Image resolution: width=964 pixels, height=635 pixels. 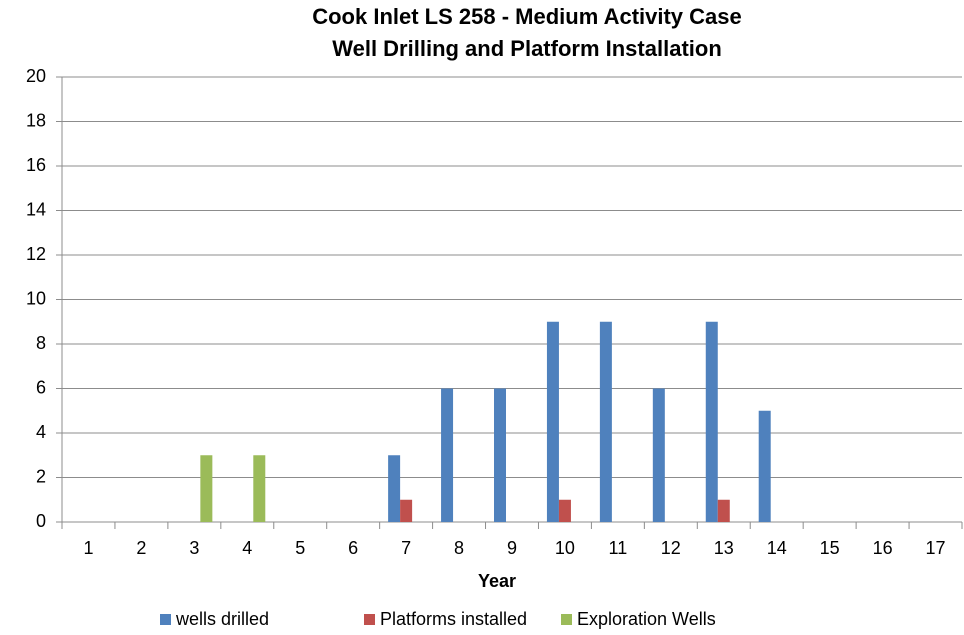 What do you see at coordinates (936, 548) in the screenshot?
I see `x-tick-label: 17` at bounding box center [936, 548].